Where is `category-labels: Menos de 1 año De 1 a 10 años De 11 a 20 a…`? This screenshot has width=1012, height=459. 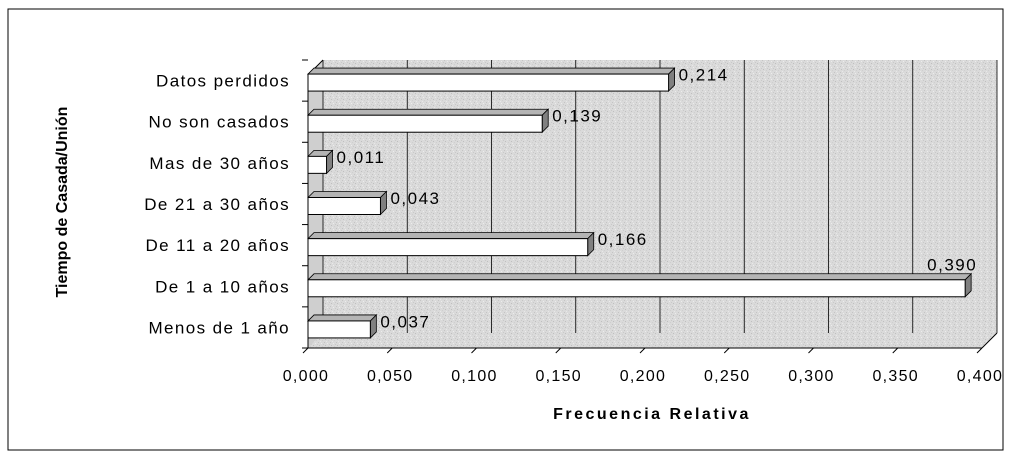
category-labels: Menos de 1 año De 1 a 10 años De 11 a 20 a… is located at coordinates (217, 205).